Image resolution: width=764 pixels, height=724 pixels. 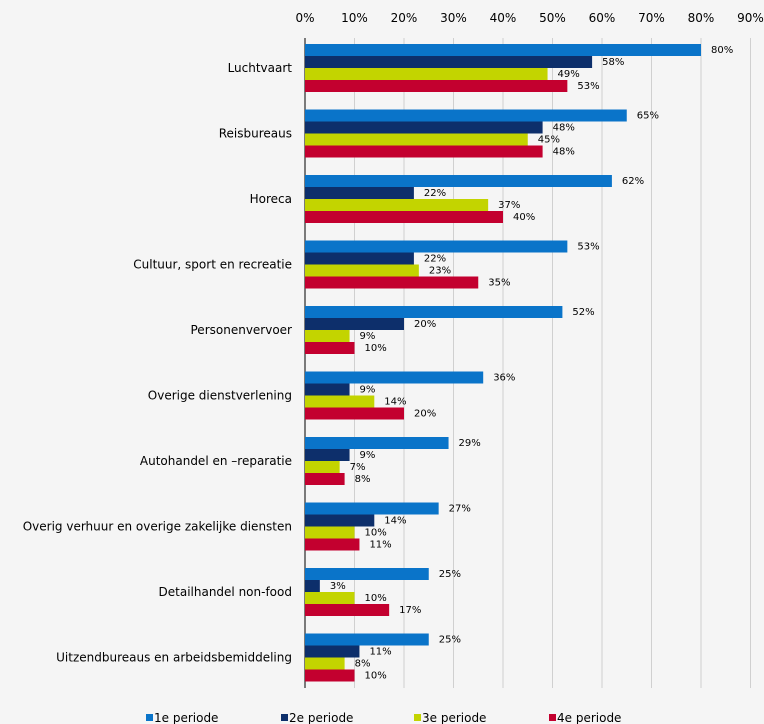 What do you see at coordinates (271, 199) in the screenshot?
I see `category-label: Horeca` at bounding box center [271, 199].